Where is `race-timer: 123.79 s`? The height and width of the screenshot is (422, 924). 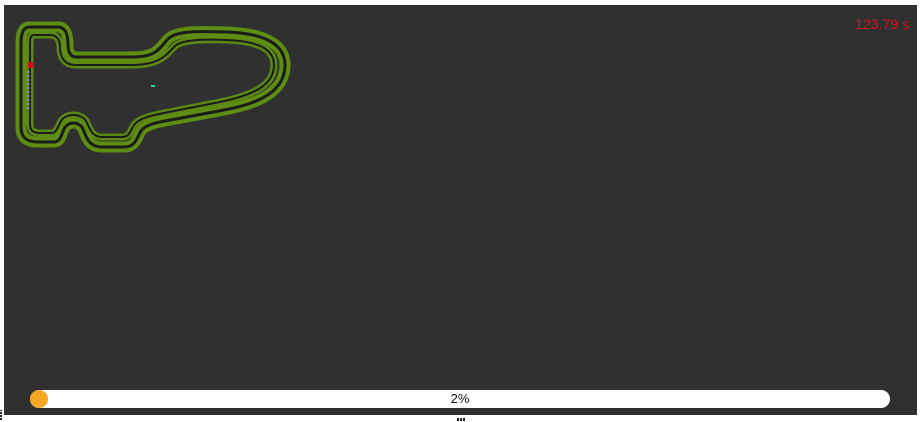
race-timer: 123.79 s is located at coordinates (882, 24).